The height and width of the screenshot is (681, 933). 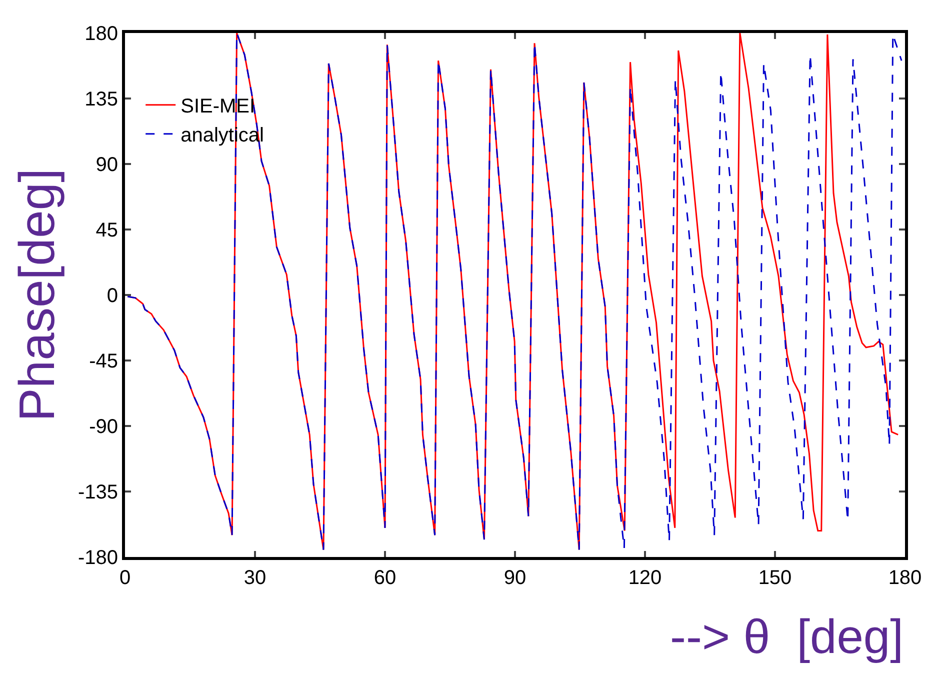 I want to click on y-tick-label: -135, so click(x=98, y=493).